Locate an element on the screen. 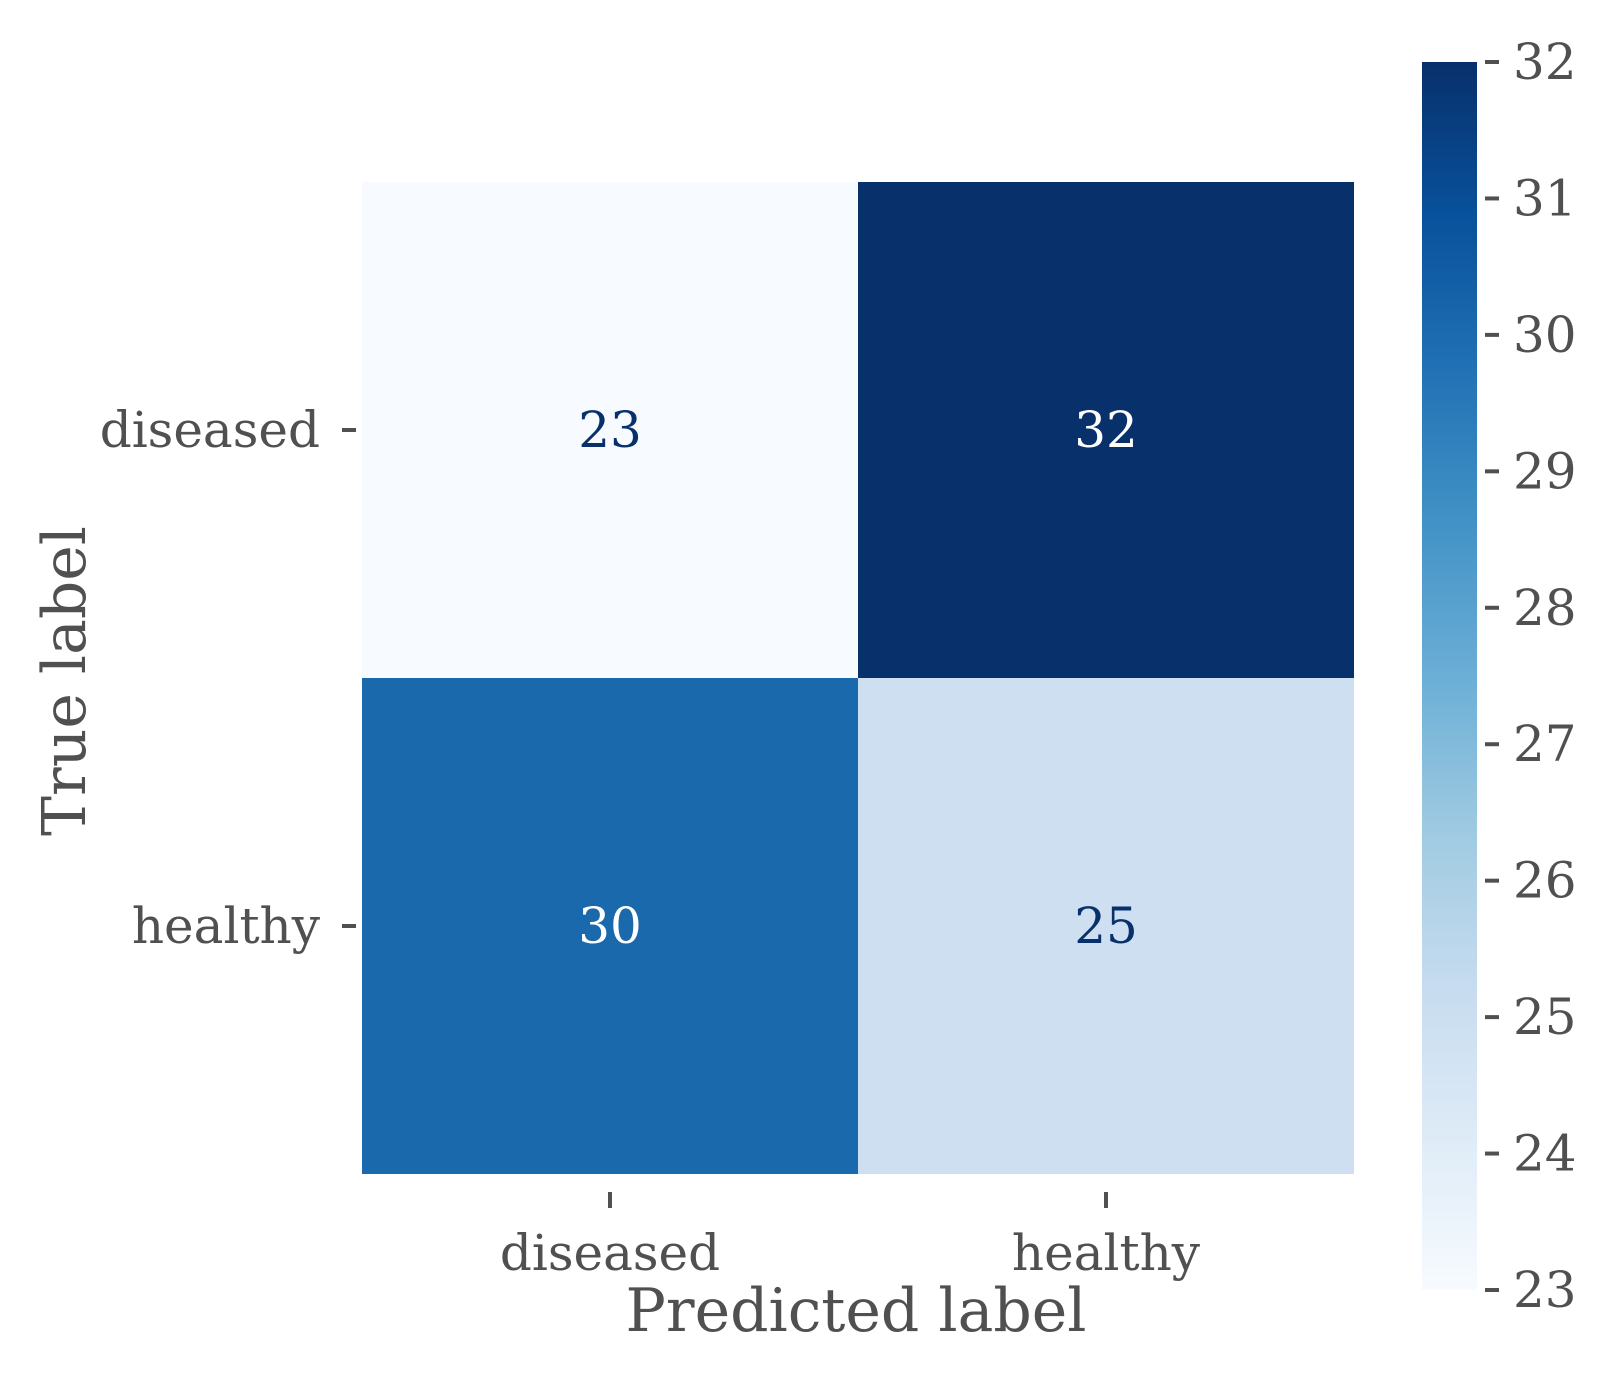 The image size is (1607, 1380). x-axis-ticks: diseased healthy is located at coordinates (850, 1237).